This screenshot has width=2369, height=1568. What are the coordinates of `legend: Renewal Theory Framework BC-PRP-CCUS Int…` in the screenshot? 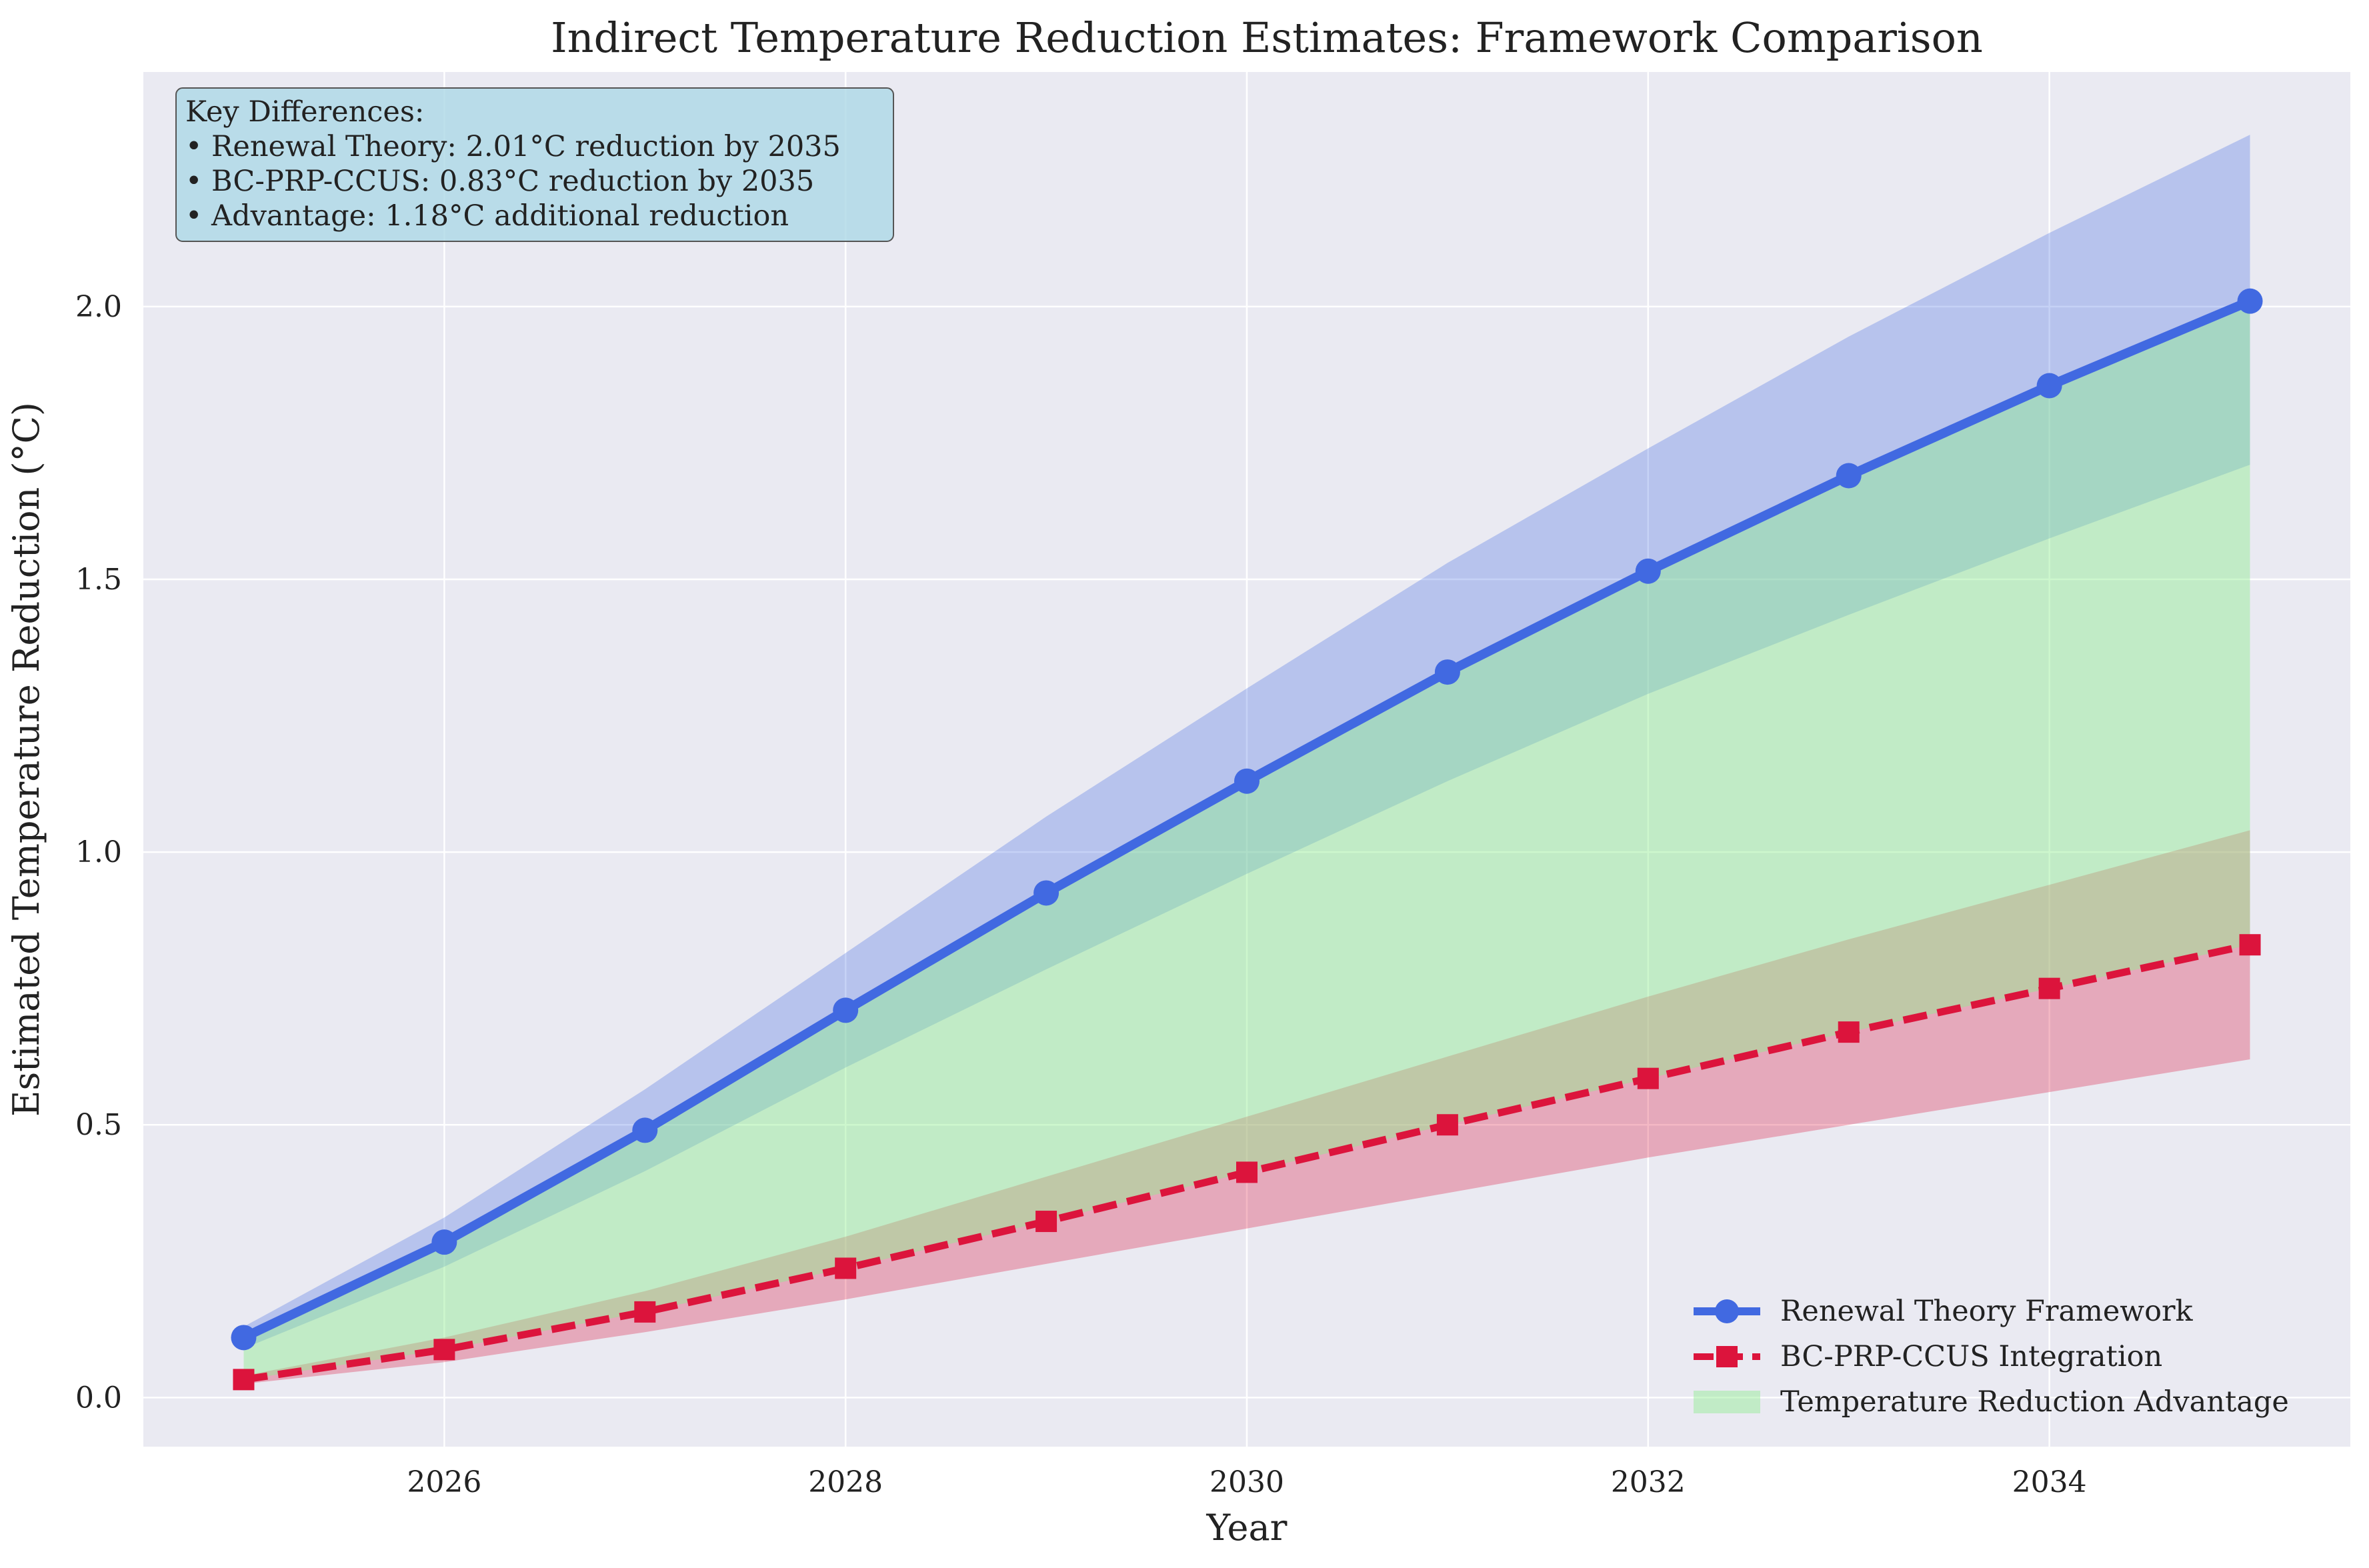 It's located at (1991, 1357).